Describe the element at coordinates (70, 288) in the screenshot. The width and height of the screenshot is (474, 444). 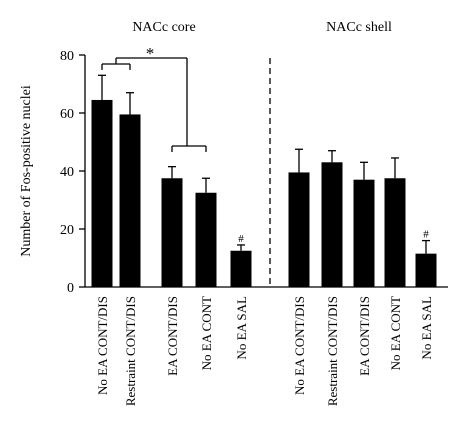
I see `y-tick-label: 0` at that location.